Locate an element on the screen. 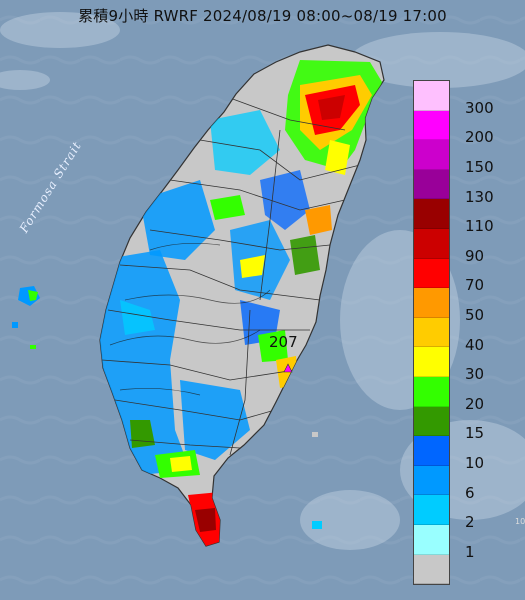 The image size is (525, 600). legend-tick-label: 10 is located at coordinates (475, 463).